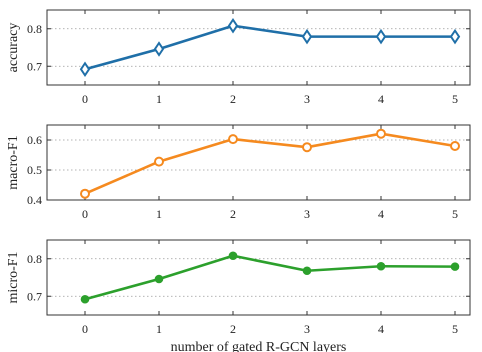 This screenshot has width=482, height=352. What do you see at coordinates (259, 346) in the screenshot?
I see `x-axis-label: number of gated R-GCN layers` at bounding box center [259, 346].